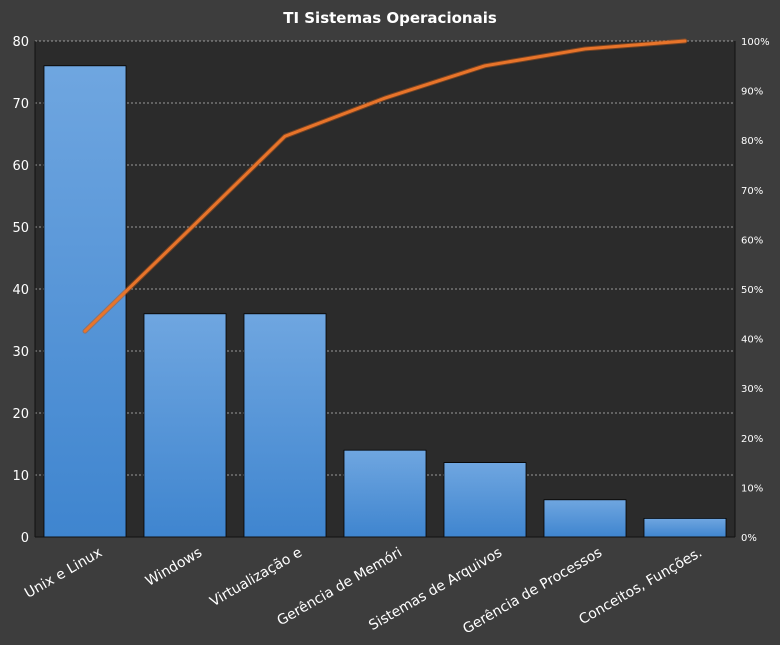 The width and height of the screenshot is (780, 645). Describe the element at coordinates (20, 42) in the screenshot. I see `y-tick-label: 80` at that location.